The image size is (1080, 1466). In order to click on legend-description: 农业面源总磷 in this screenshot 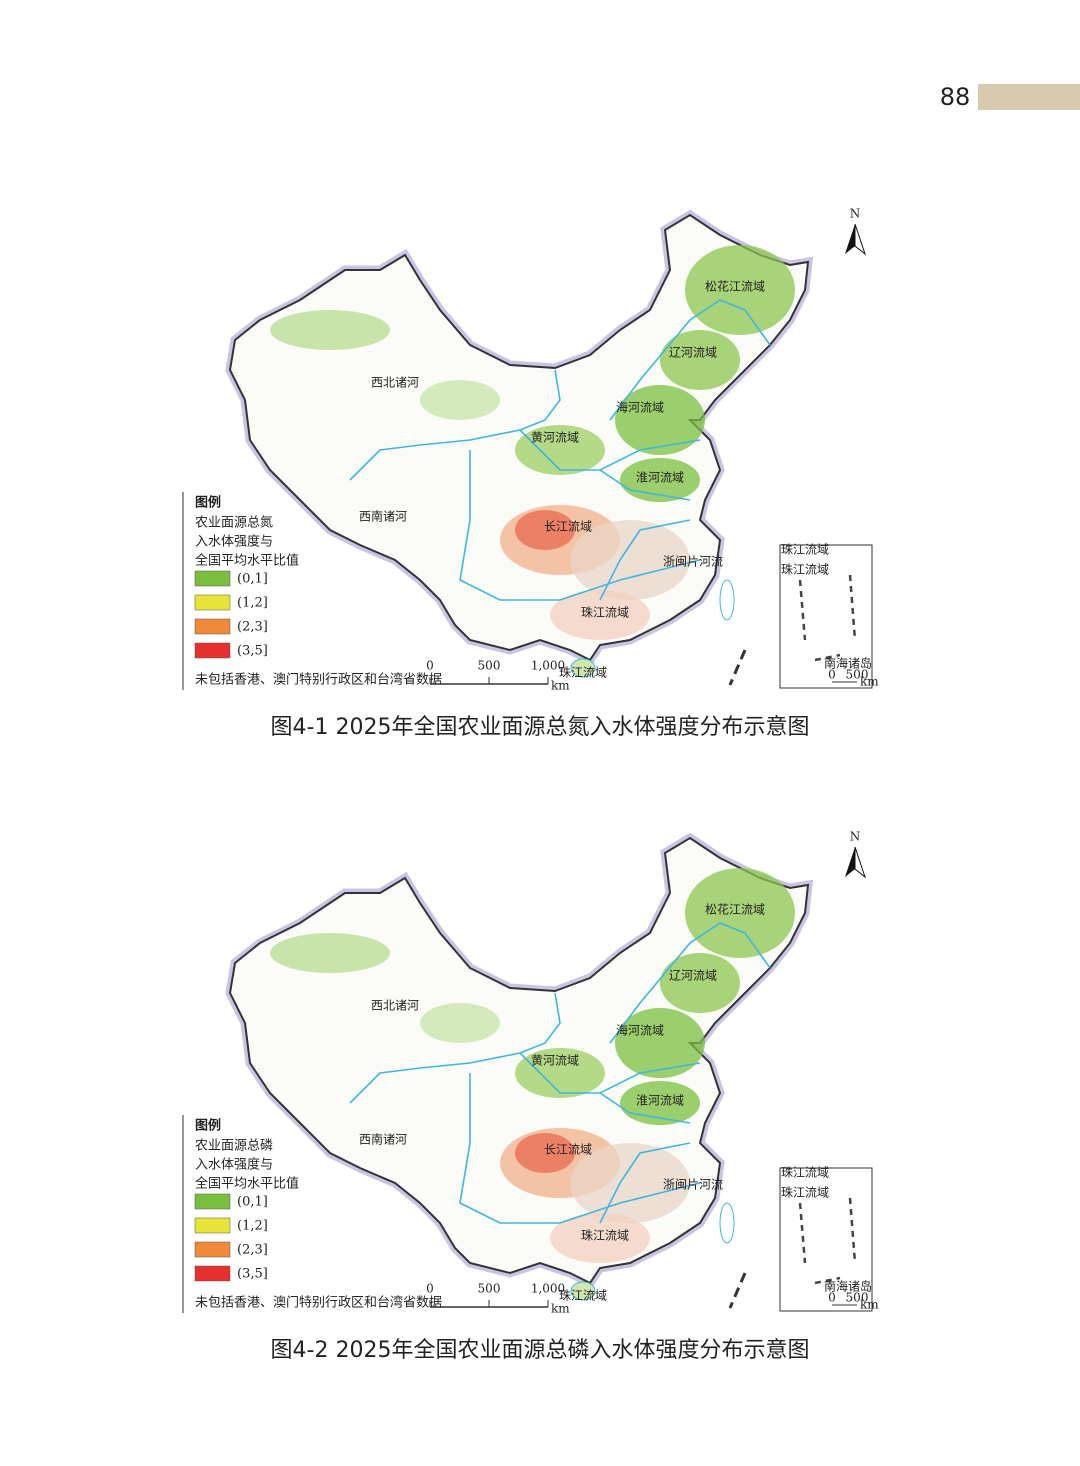, I will do `click(234, 1146)`.